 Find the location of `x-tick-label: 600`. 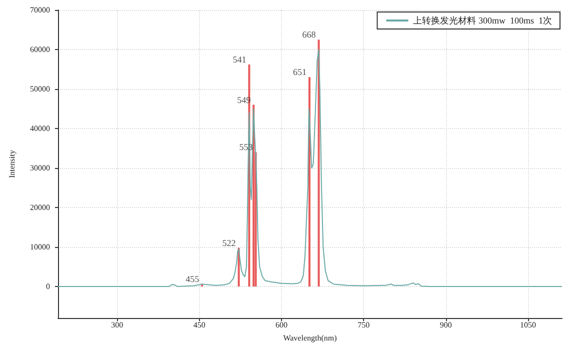

x-tick-label: 600 is located at coordinates (282, 325).